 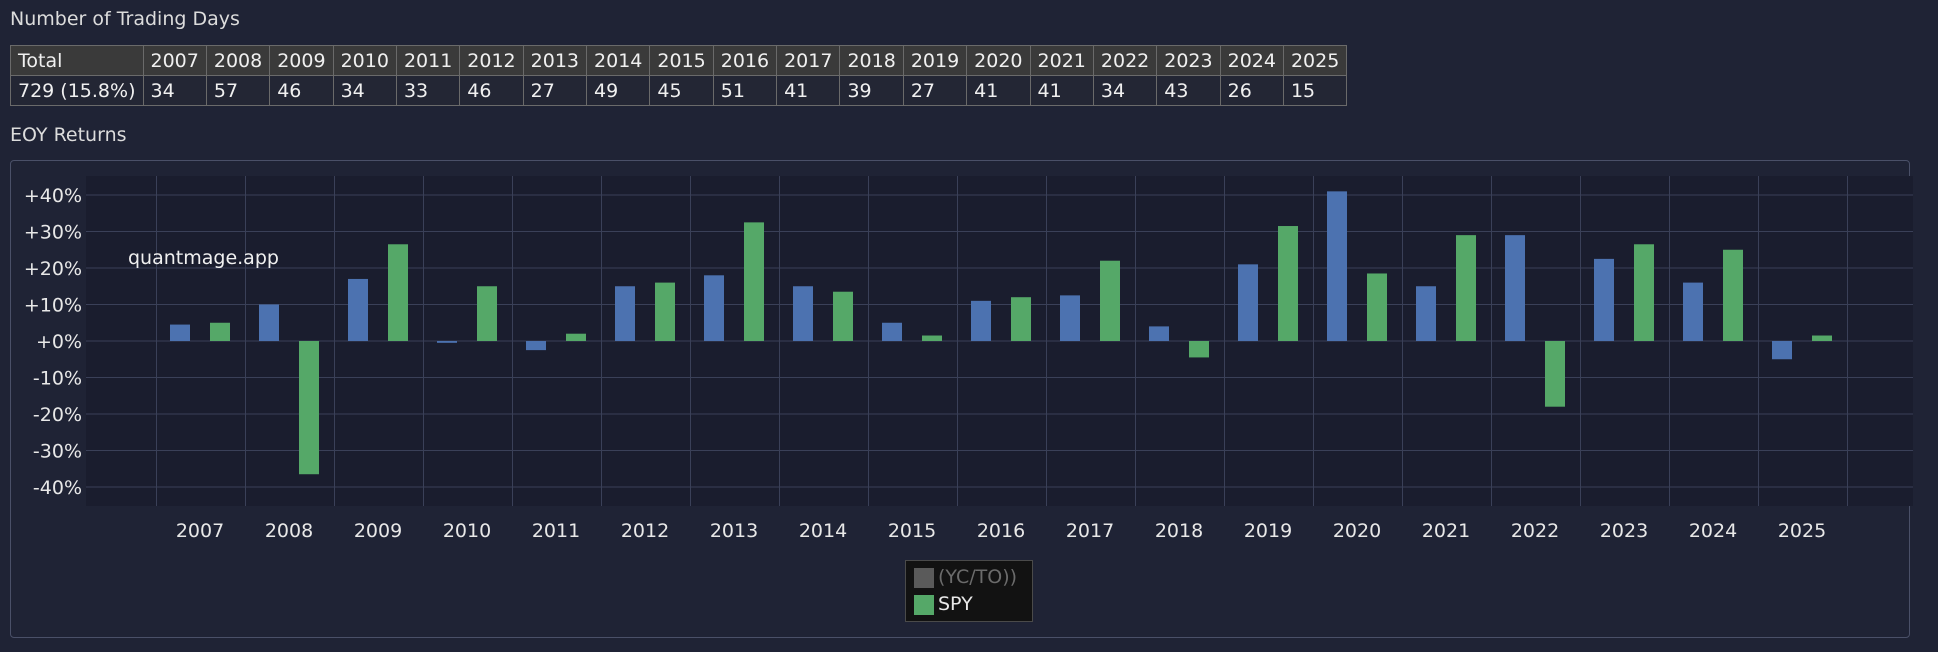 I want to click on header-year-2014: 2014, so click(x=618, y=60).